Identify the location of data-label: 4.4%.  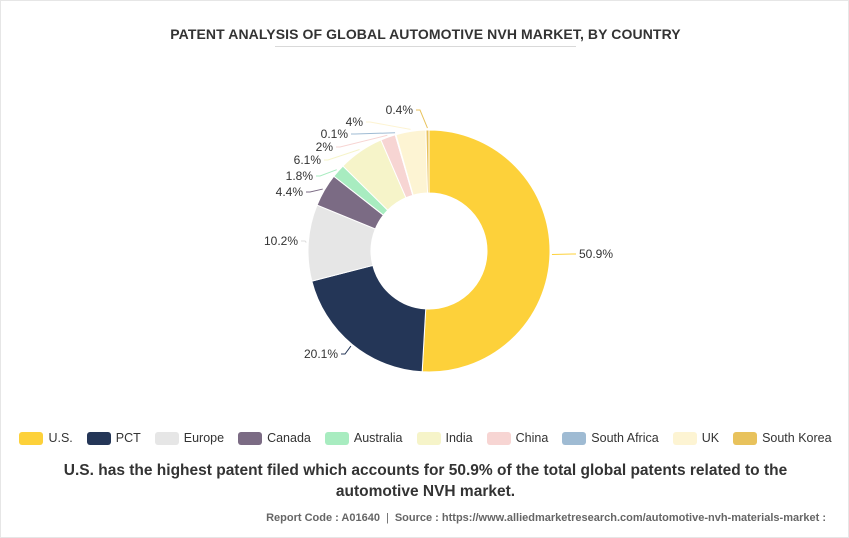
(290, 192).